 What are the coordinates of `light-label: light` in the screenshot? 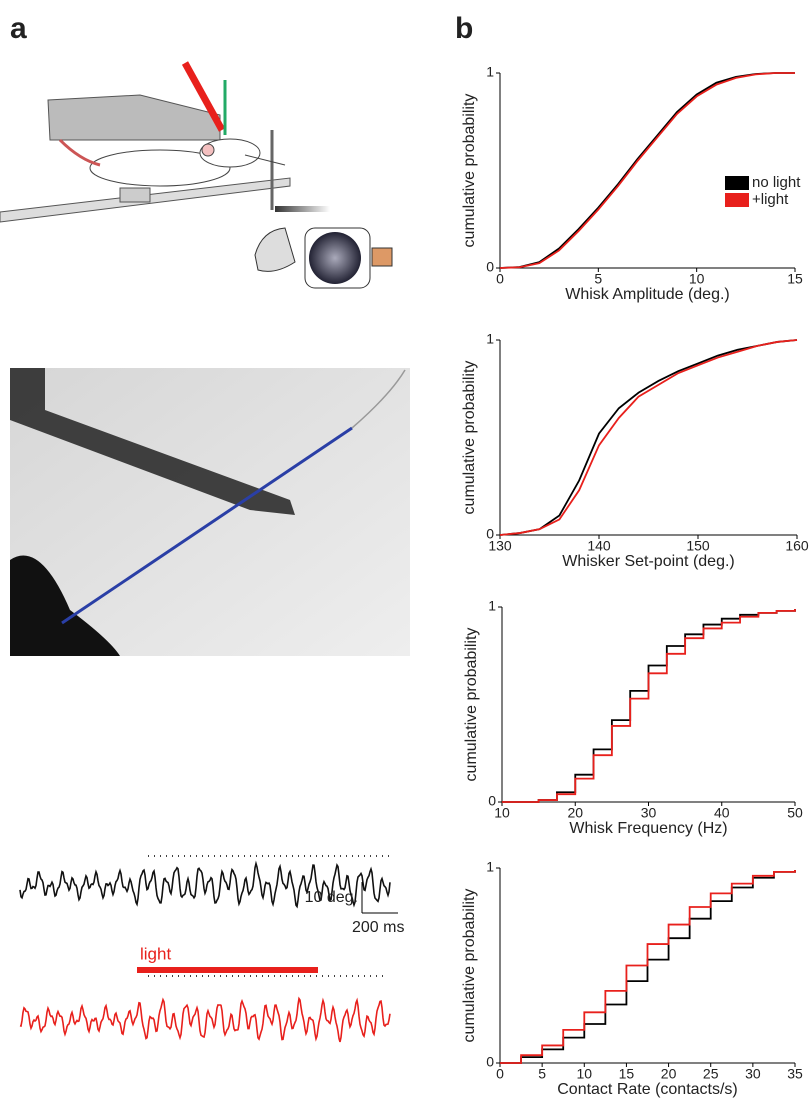 It's located at (155, 953).